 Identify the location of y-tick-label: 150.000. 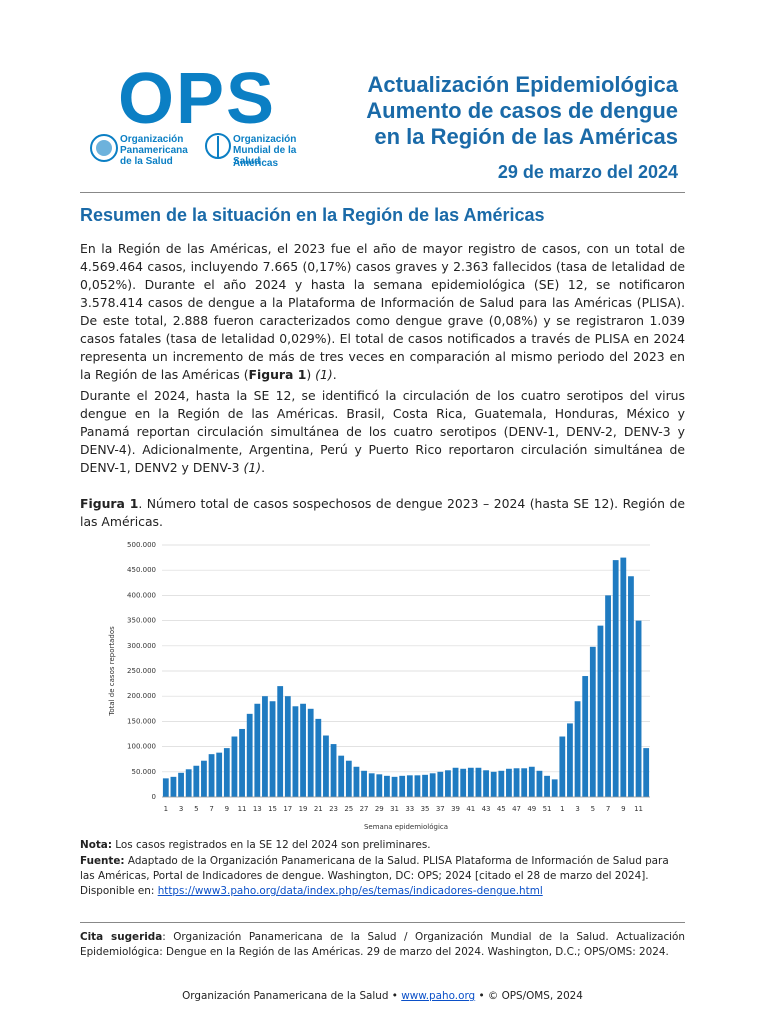
(141, 721).